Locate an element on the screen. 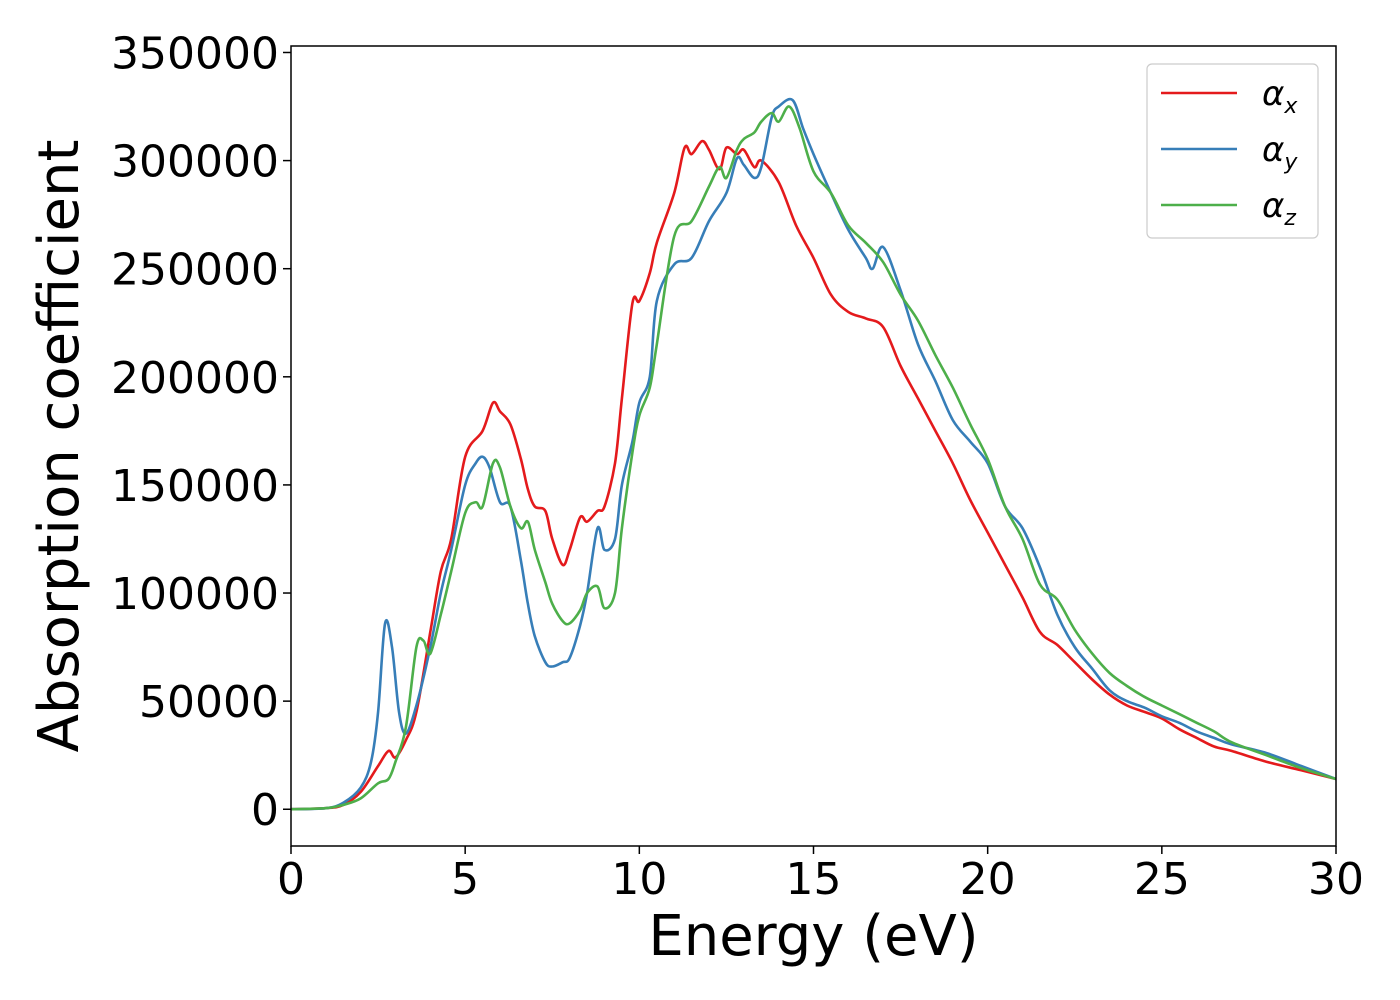  y-tick-label: 200000 is located at coordinates (195, 378).